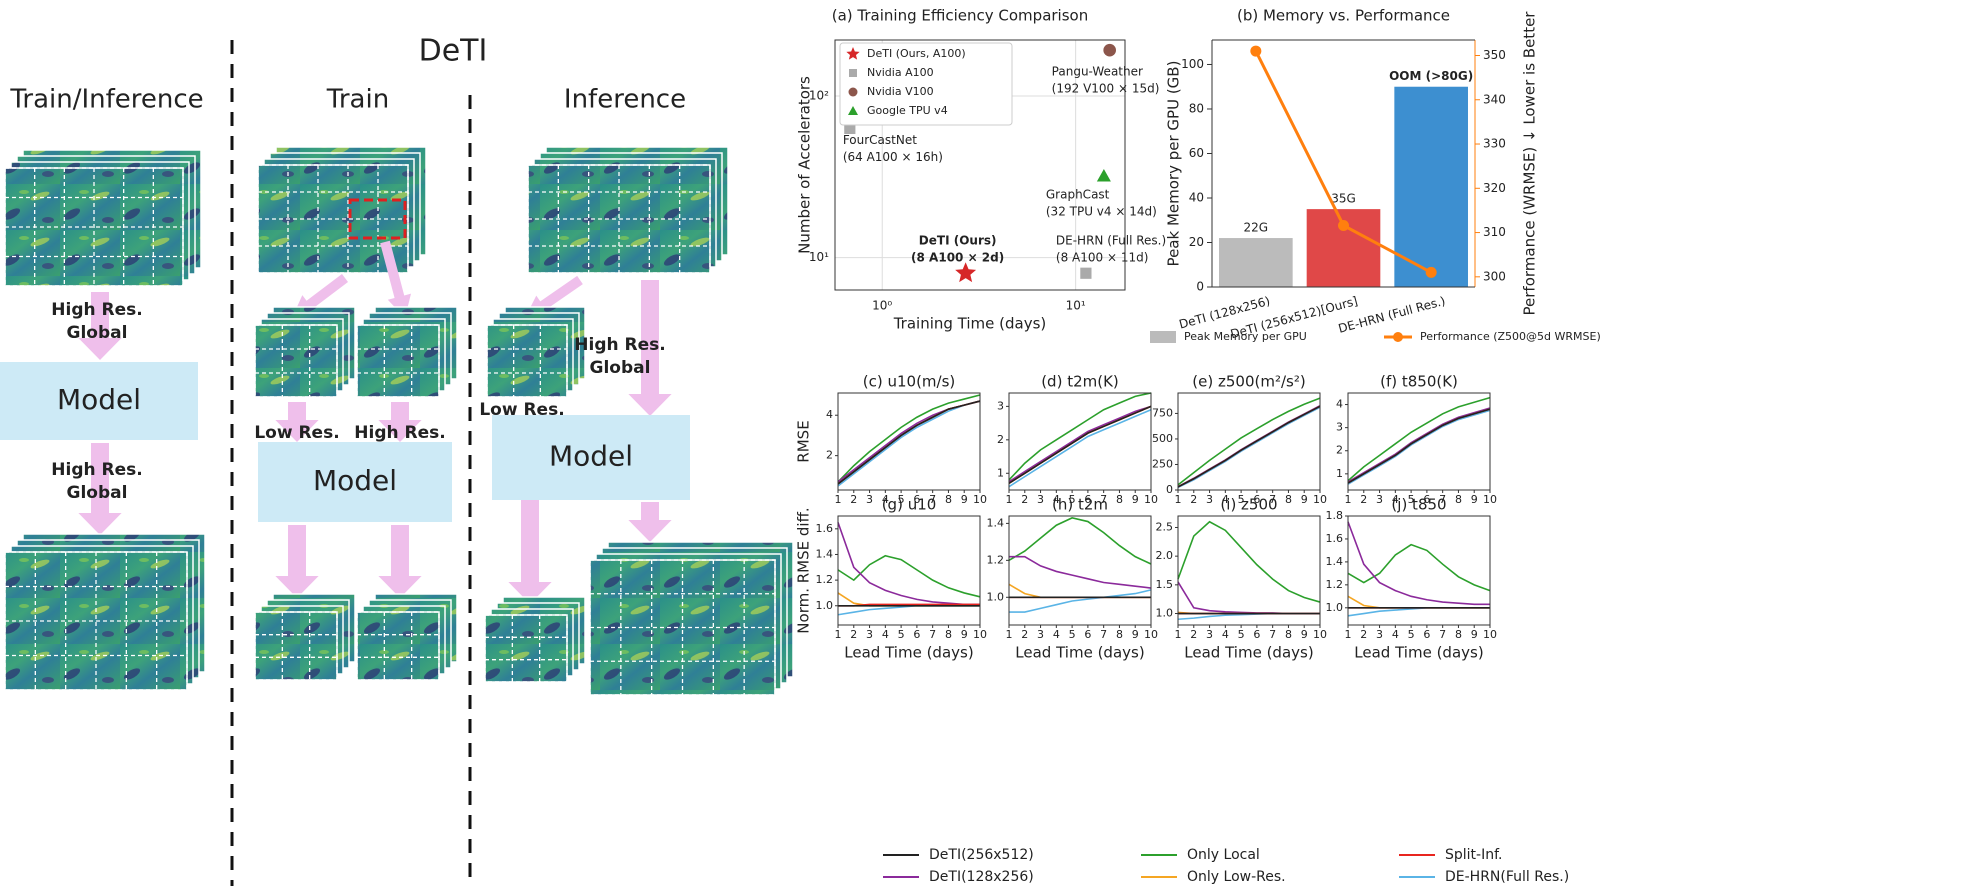 The image size is (1972, 886). Describe the element at coordinates (893, 157) in the screenshot. I see `point-annotation: (64 A100 × 16h)` at that location.